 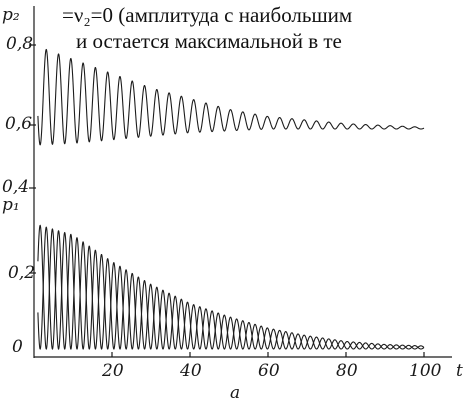 What do you see at coordinates (269, 371) in the screenshot?
I see `x-tick-60: 60` at bounding box center [269, 371].